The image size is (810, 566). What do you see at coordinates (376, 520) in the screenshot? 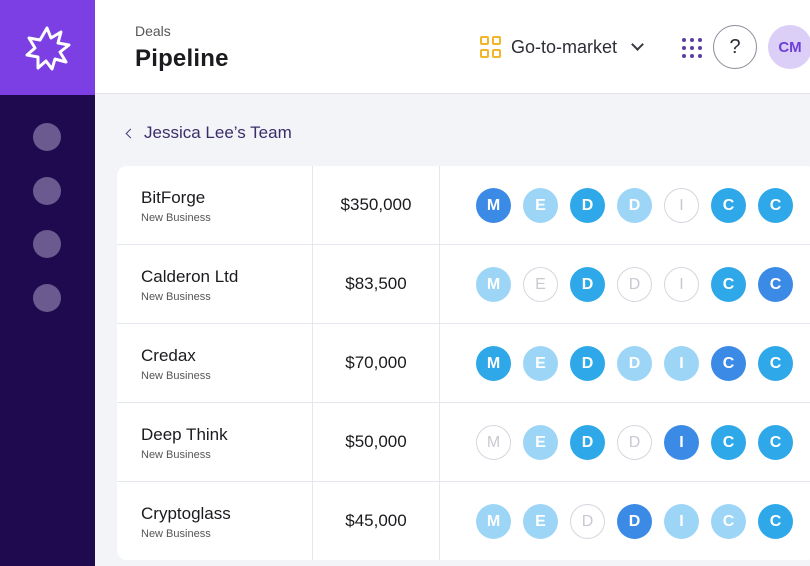
I see `deal-amount: $45,000` at bounding box center [376, 520].